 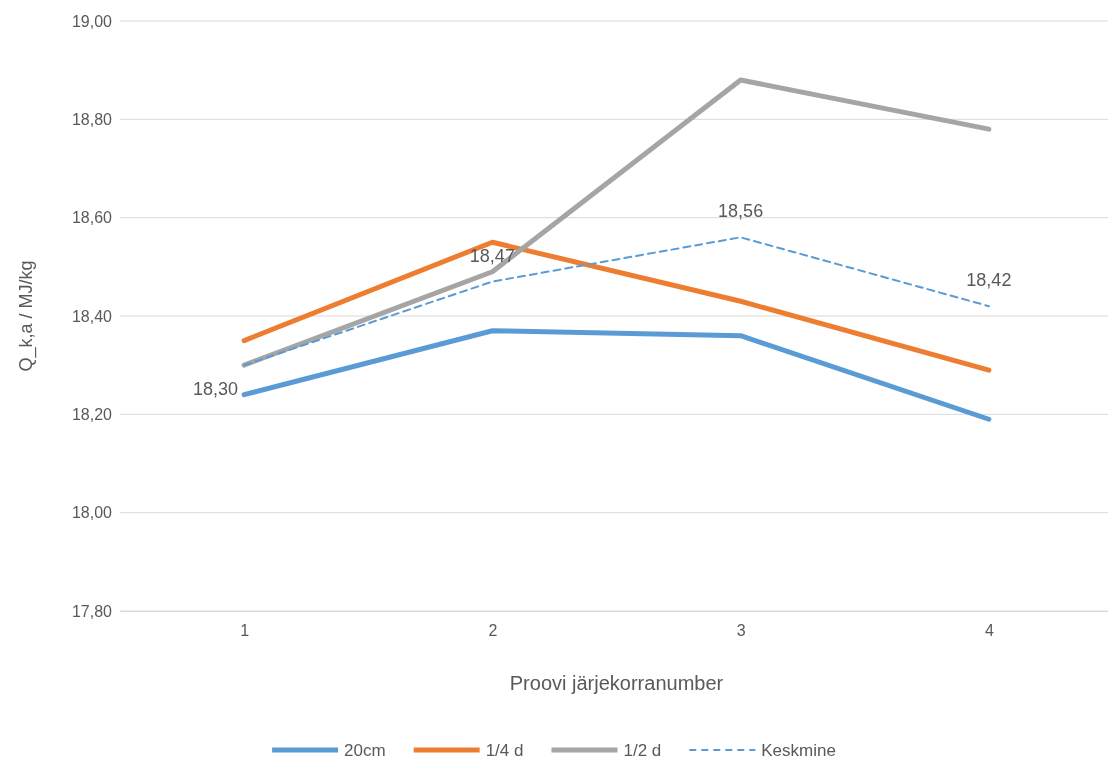 I want to click on legend-label: Keskmine, so click(x=798, y=750).